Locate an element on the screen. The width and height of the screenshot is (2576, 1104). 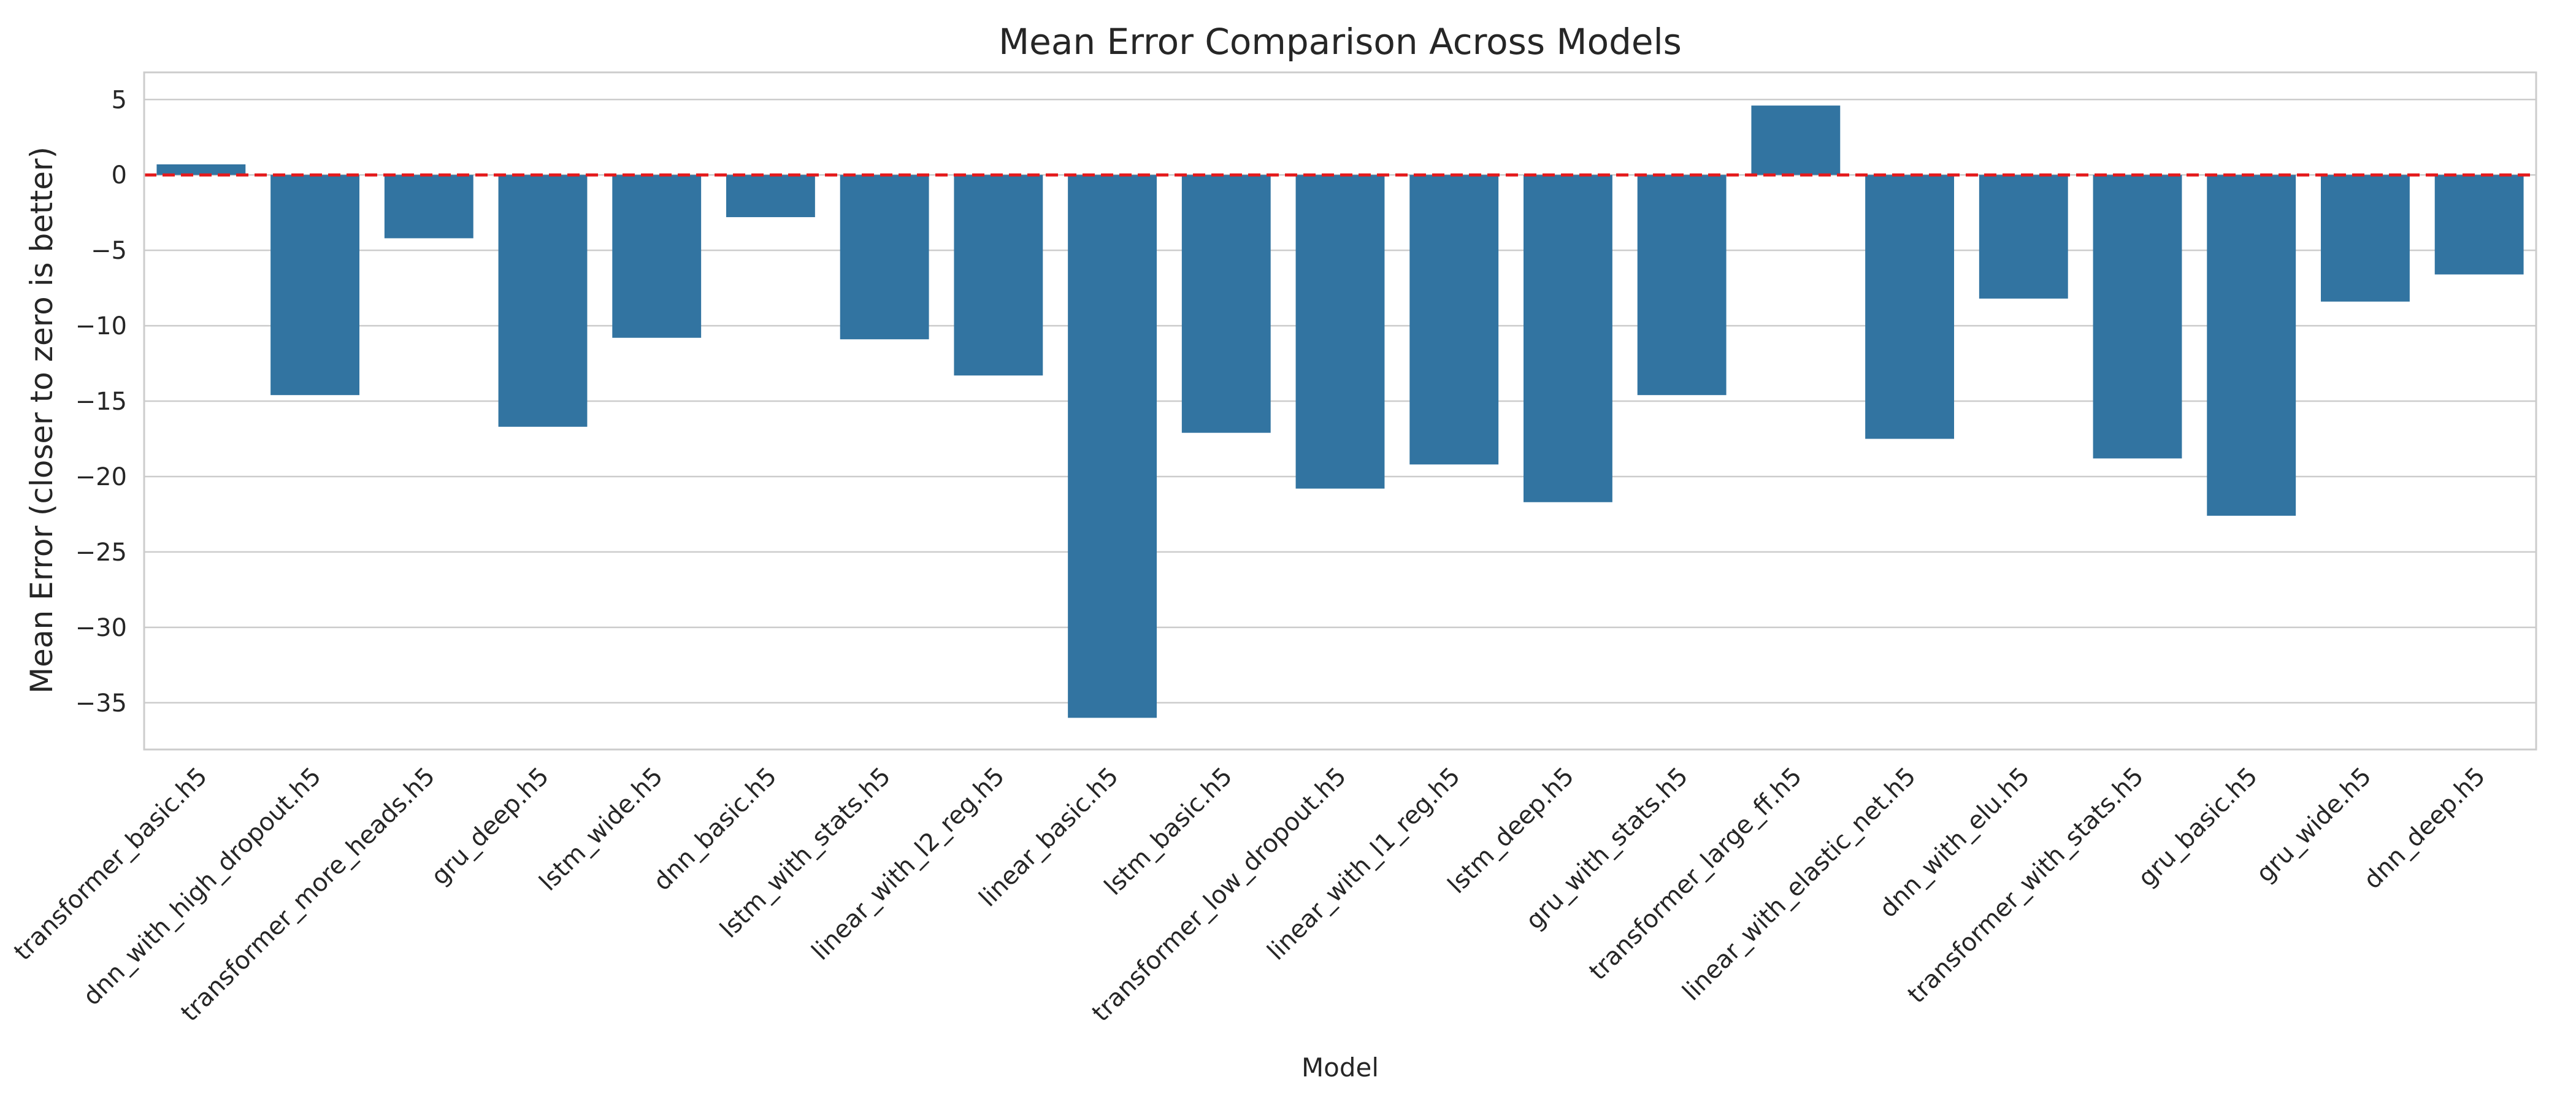
y-axis-label: Mean Error (closer to zero is better) is located at coordinates (41, 420).